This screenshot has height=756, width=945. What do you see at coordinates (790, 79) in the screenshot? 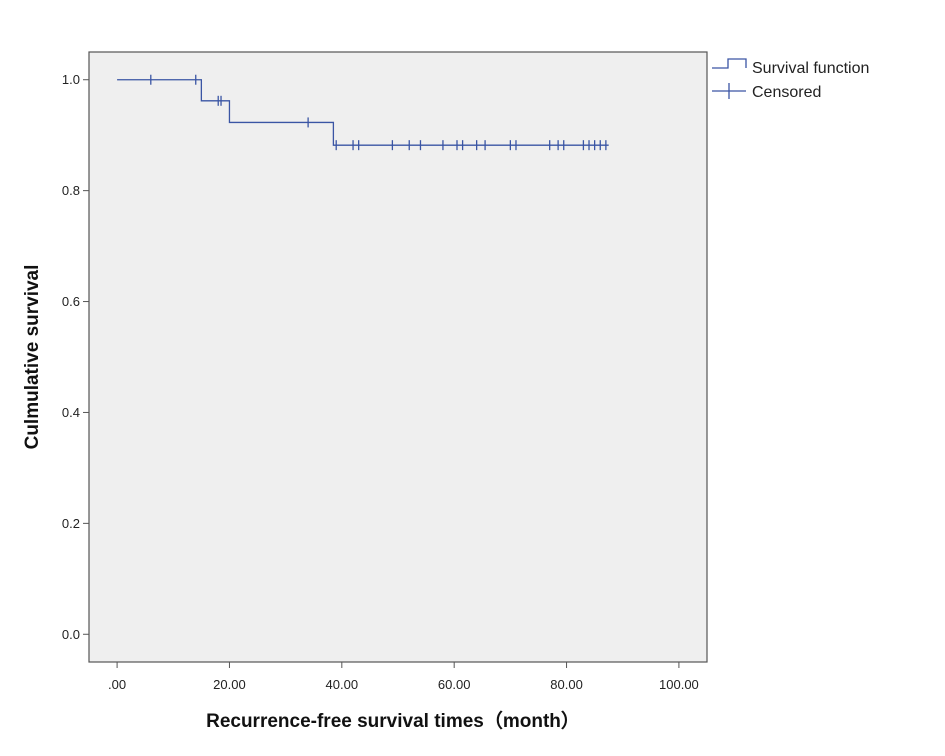
I see `legend: Survival function Censored` at bounding box center [790, 79].